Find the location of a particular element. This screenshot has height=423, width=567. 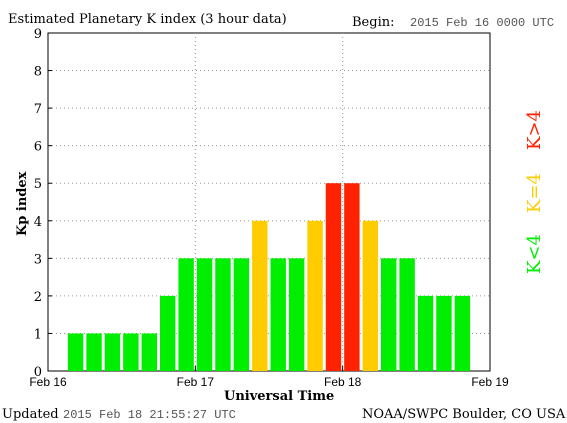

y-axis-ticks: 0 1 2 3 4 5 6 7 8 9 is located at coordinates (43, 203).